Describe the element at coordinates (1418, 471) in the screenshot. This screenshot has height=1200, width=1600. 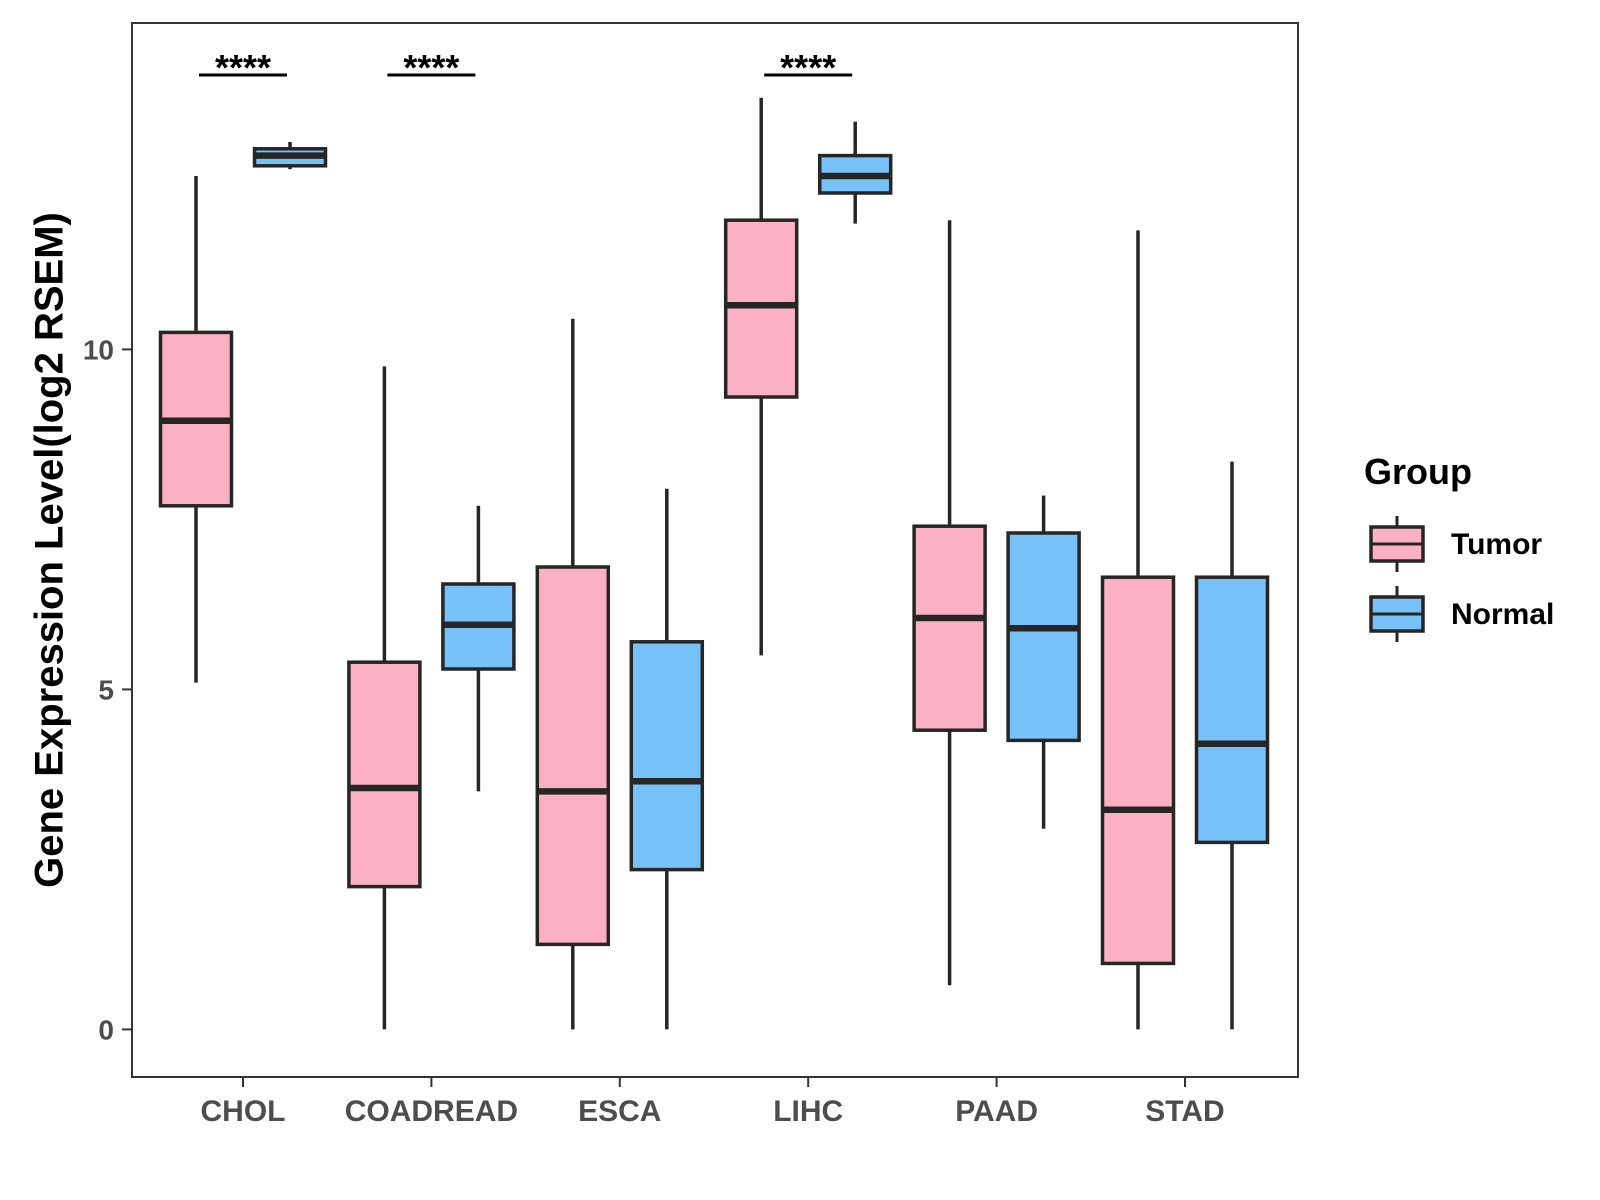
I see `legend-title: Group` at that location.